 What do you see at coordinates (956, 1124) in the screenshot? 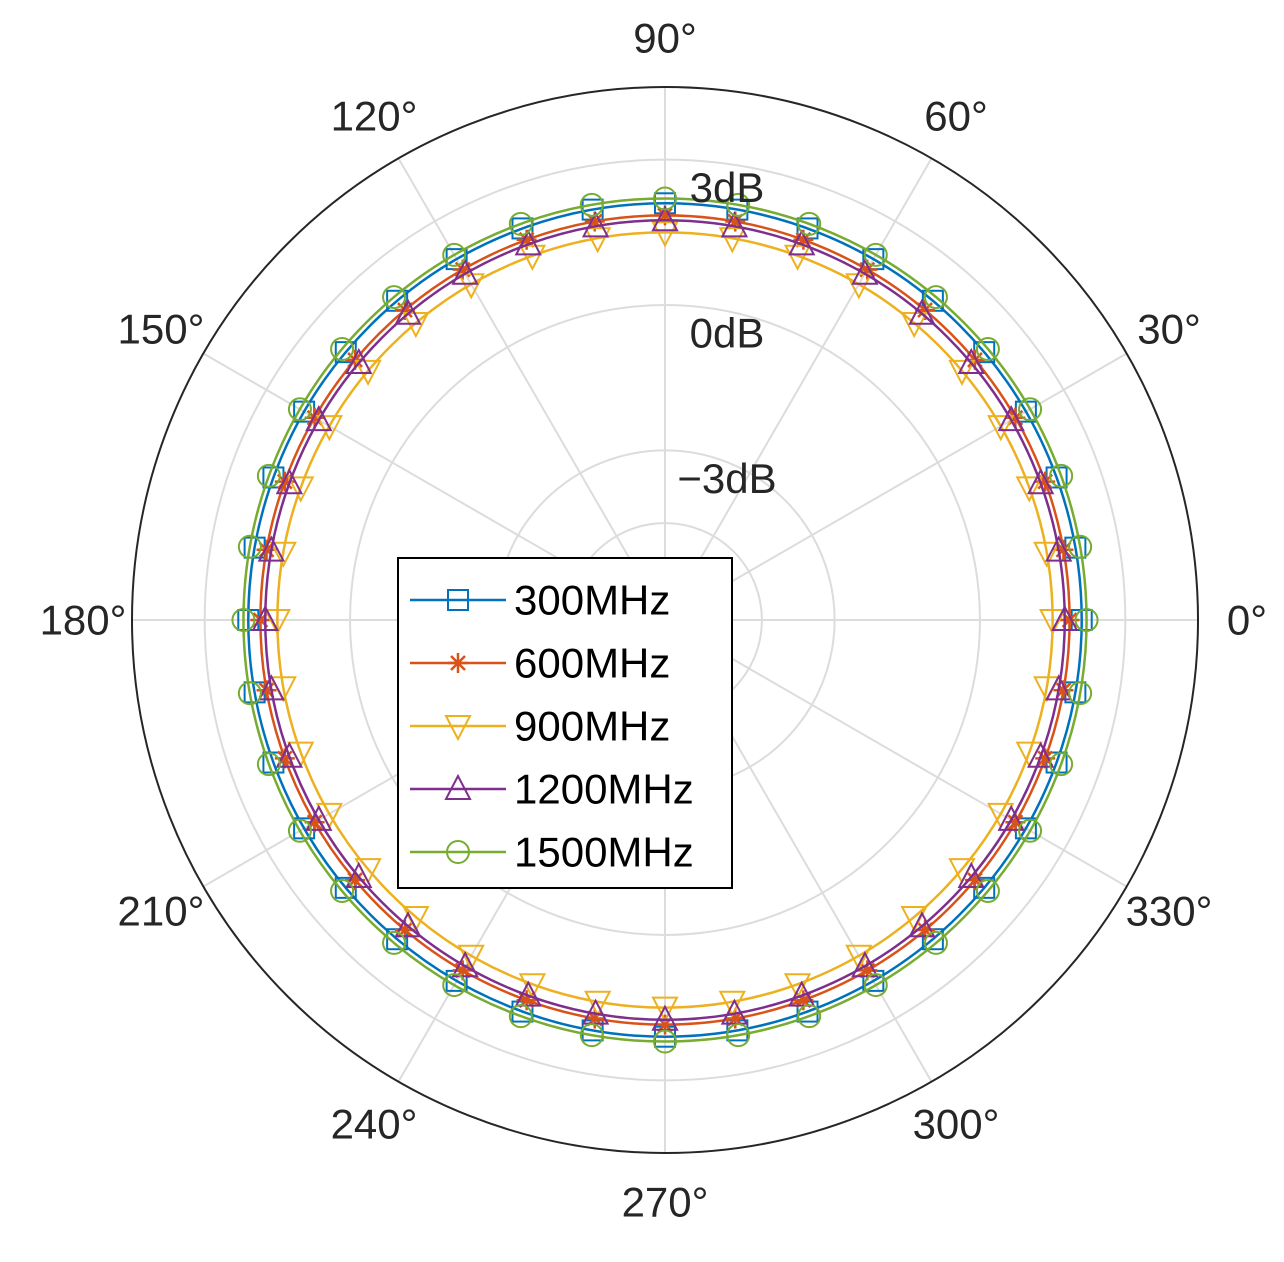
I see `theta-tick-label: 300°` at bounding box center [956, 1124].